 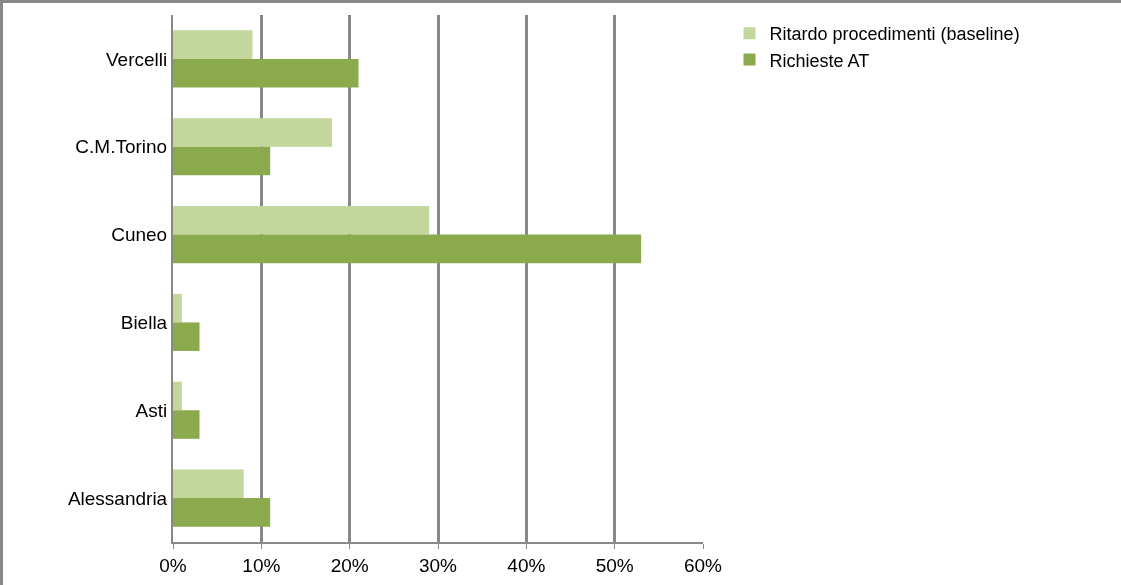 What do you see at coordinates (349, 565) in the screenshot?
I see `x-tick-label: 20%` at bounding box center [349, 565].